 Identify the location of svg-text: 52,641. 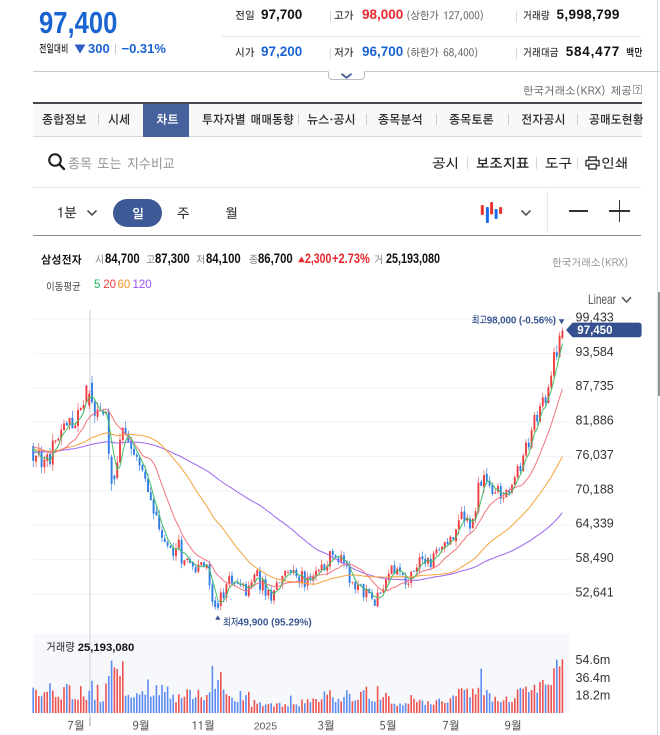
(595, 593).